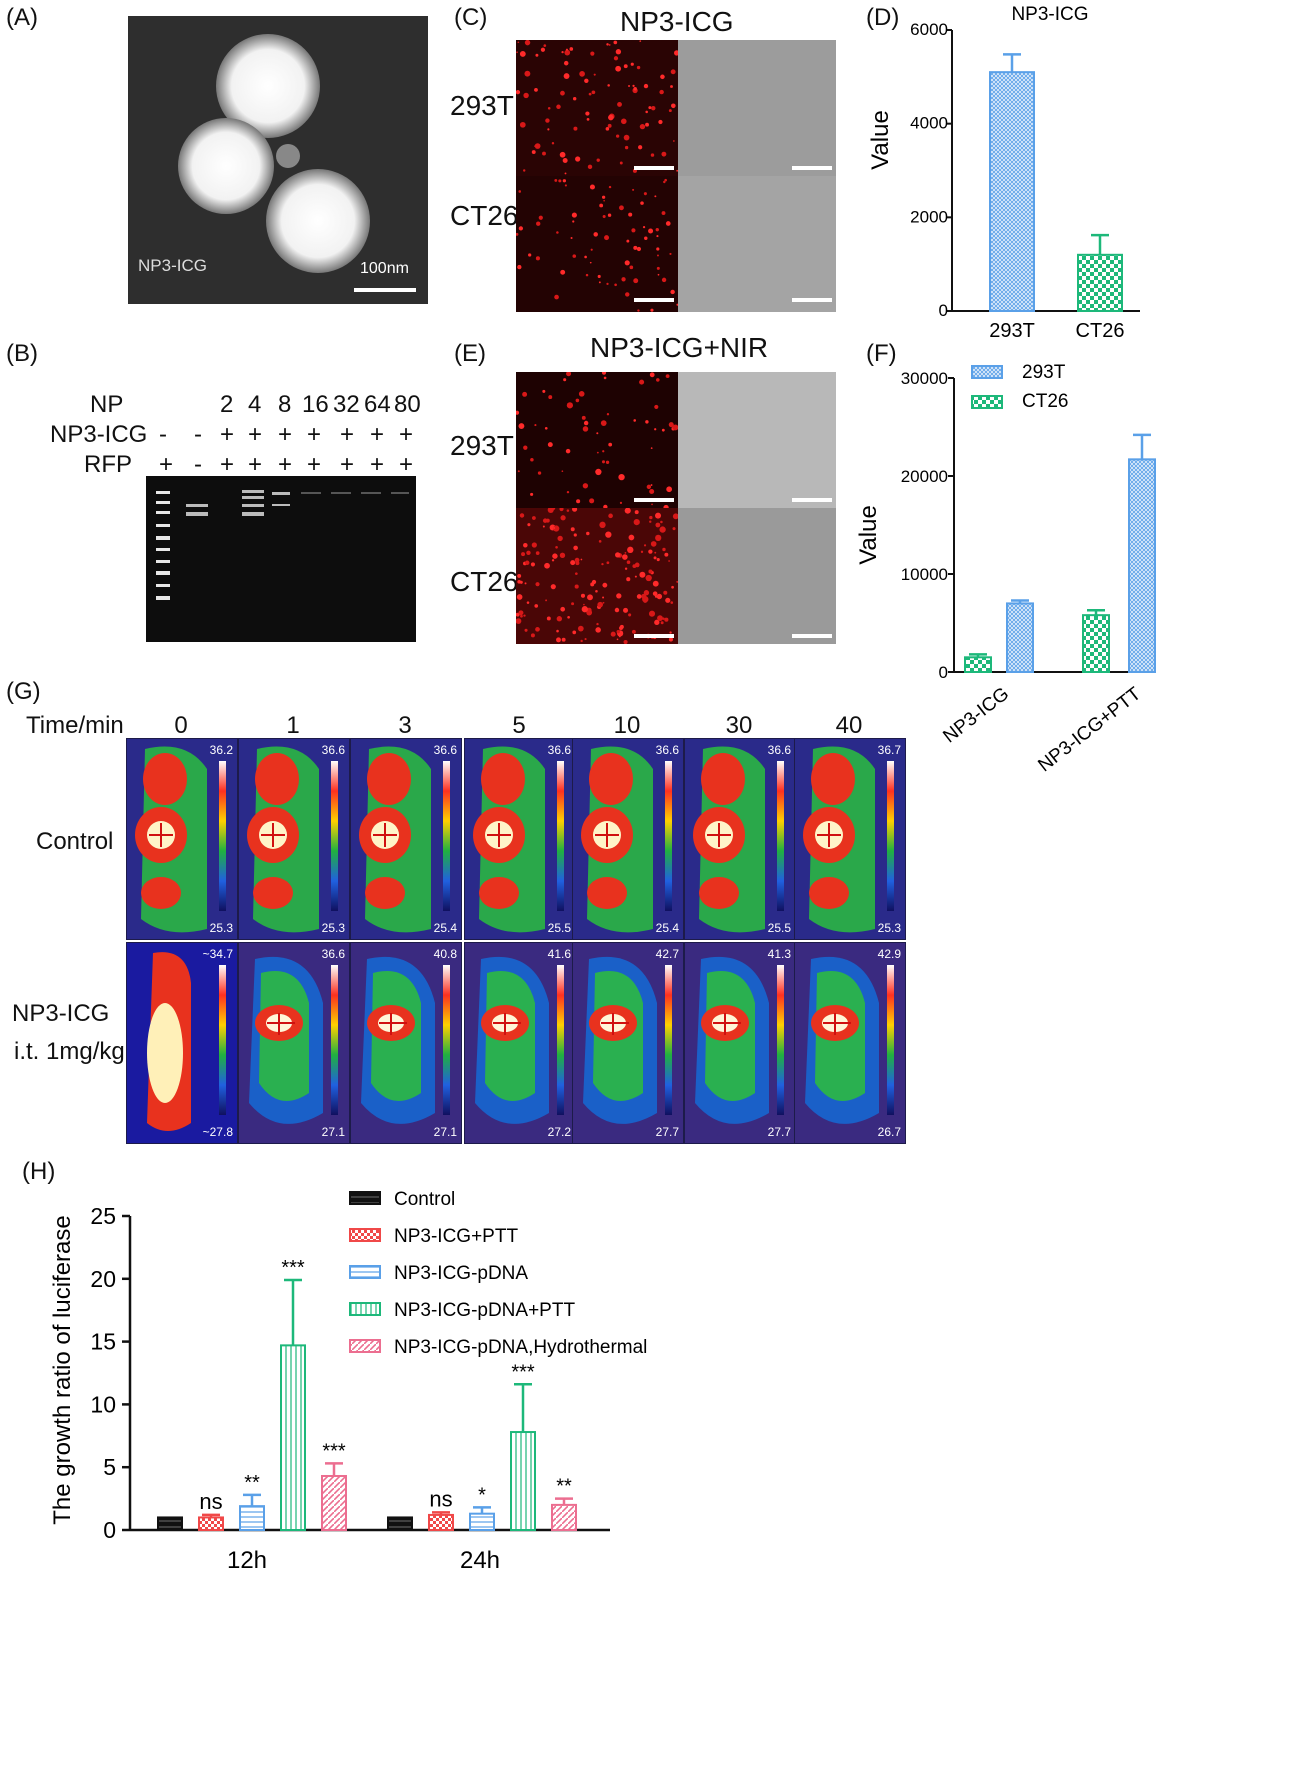 Image resolution: width=1298 pixels, height=1767 pixels. I want to click on max-temp: 42.7, so click(667, 954).